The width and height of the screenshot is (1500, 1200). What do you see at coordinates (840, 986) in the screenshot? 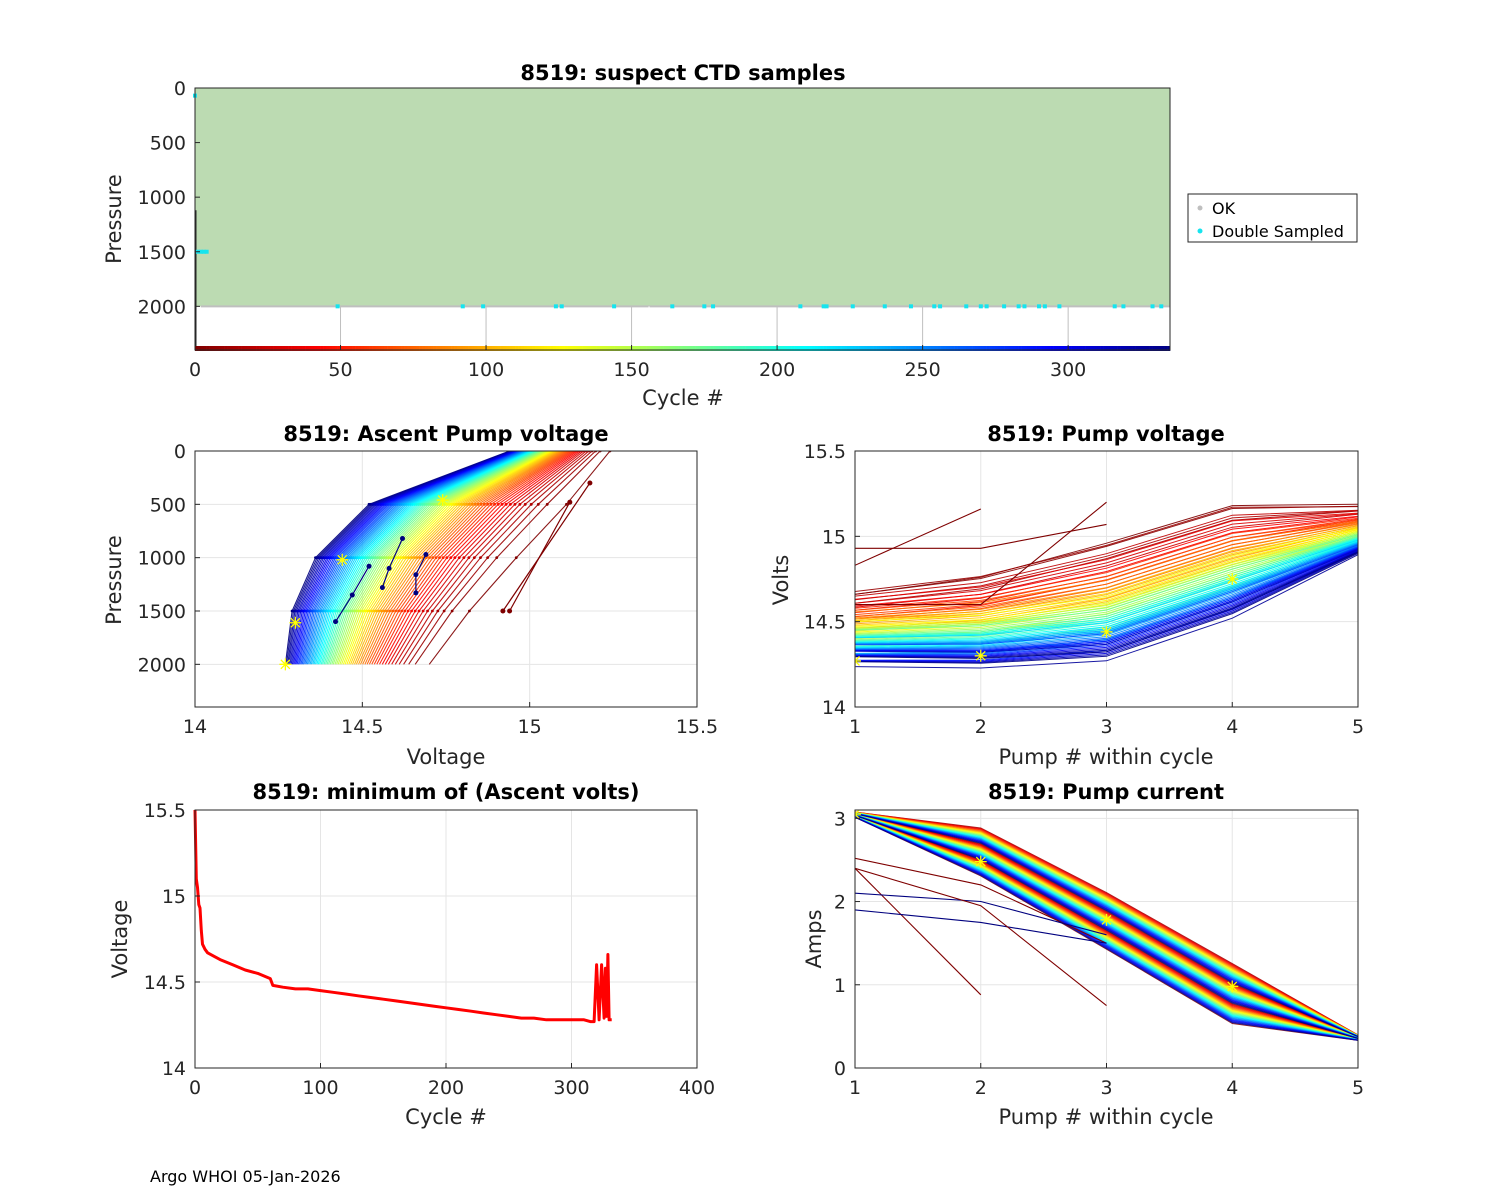
I see `pumpi-ytick-label: 1` at bounding box center [840, 986].